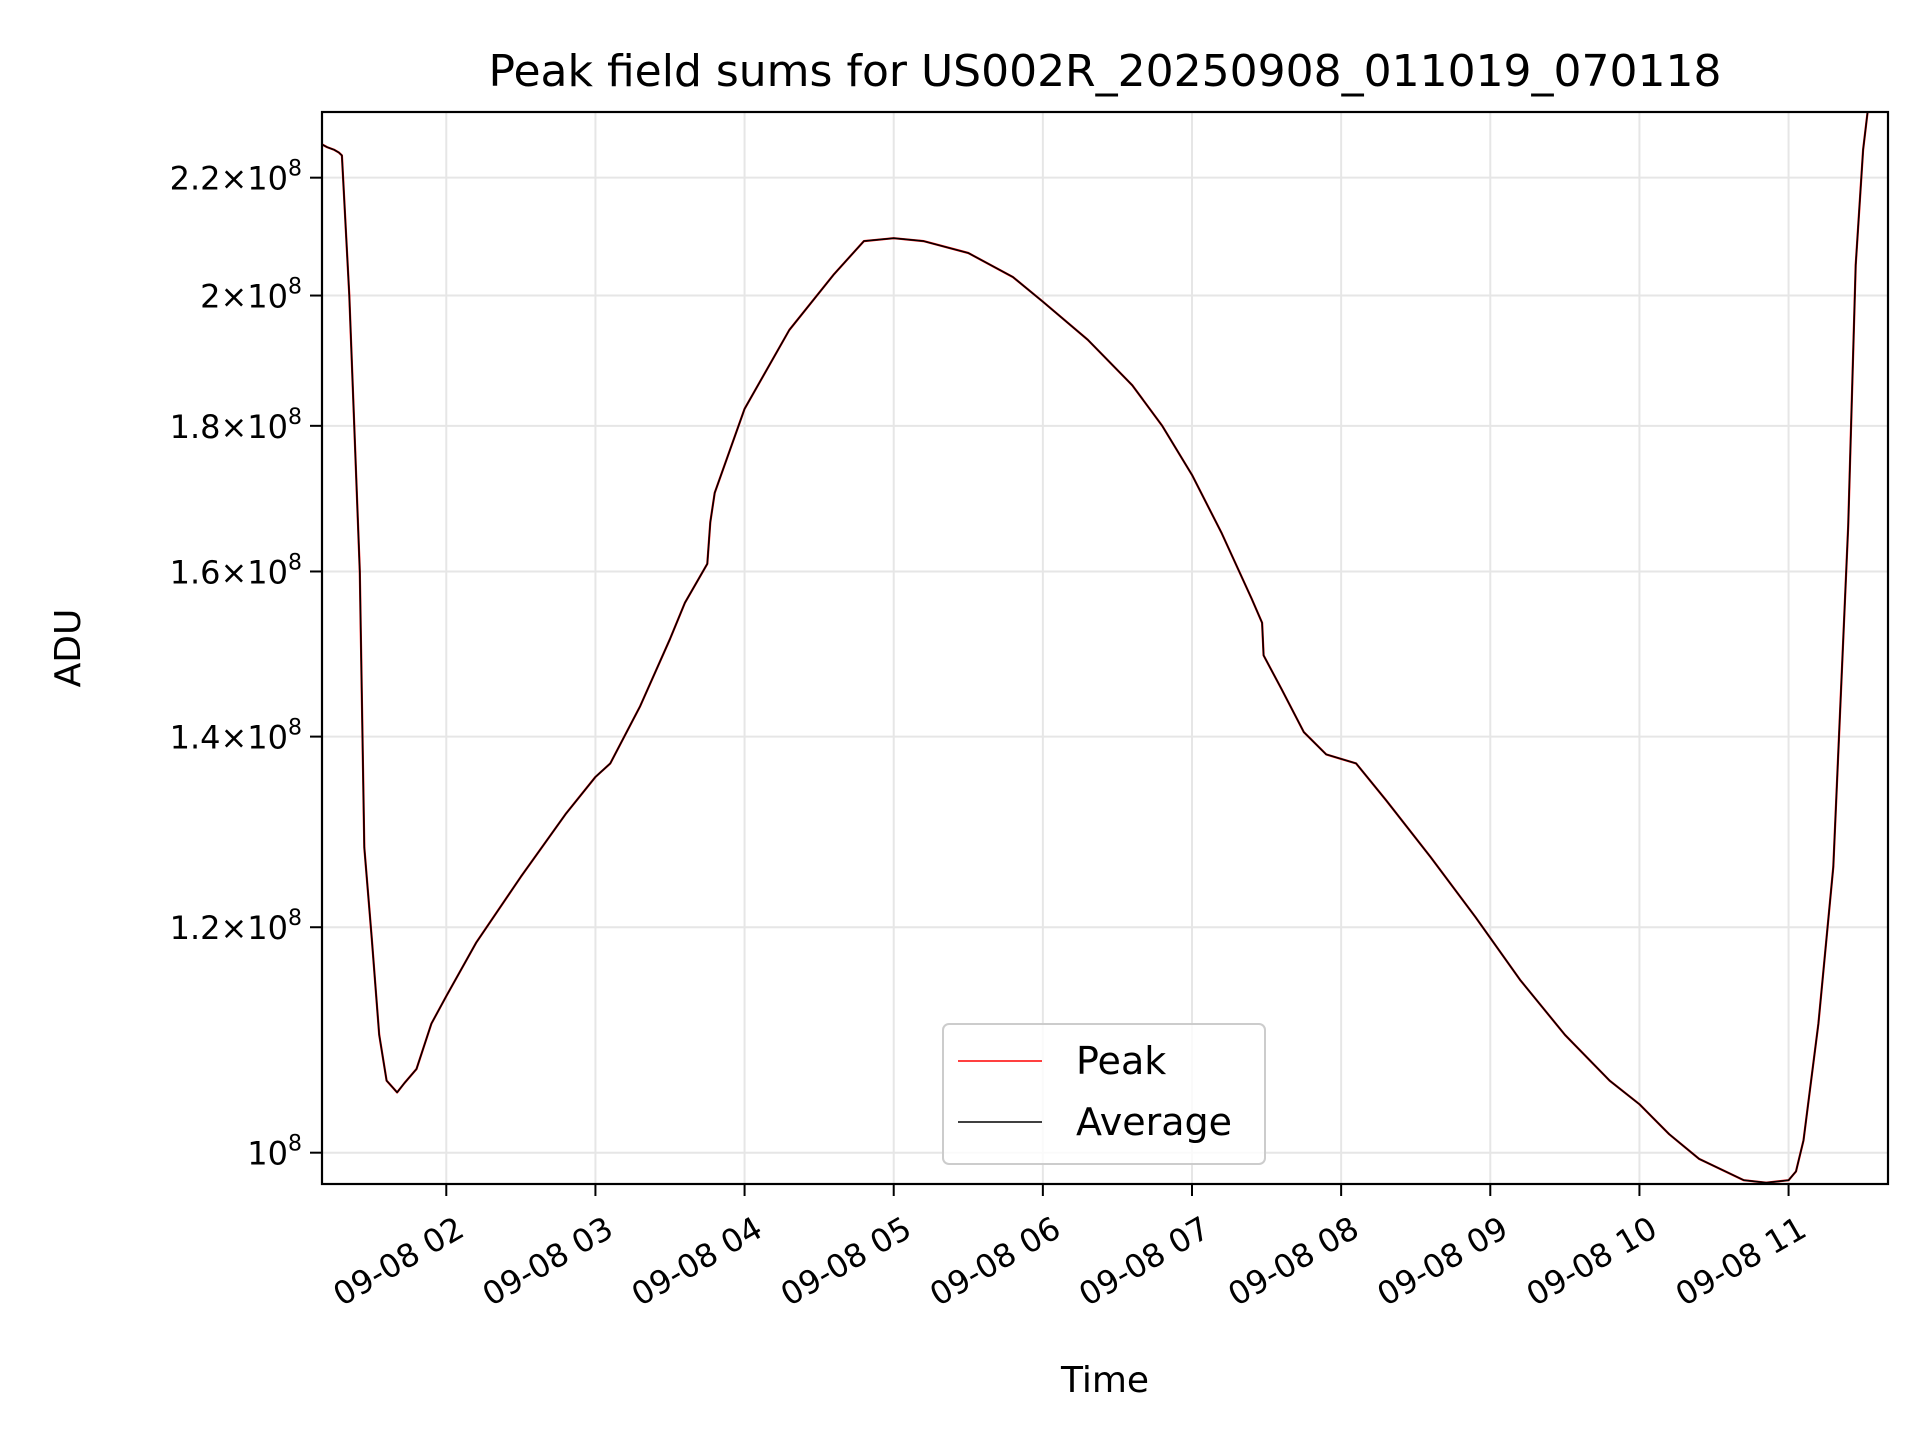 This screenshot has width=1920, height=1440. I want to click on legend: Peak Average, so click(1104, 1094).